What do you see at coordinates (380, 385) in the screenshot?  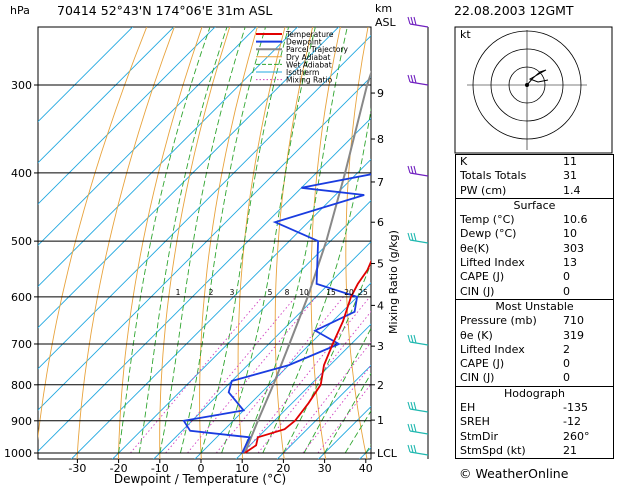 I see `km-tick-label: 2` at bounding box center [380, 385].